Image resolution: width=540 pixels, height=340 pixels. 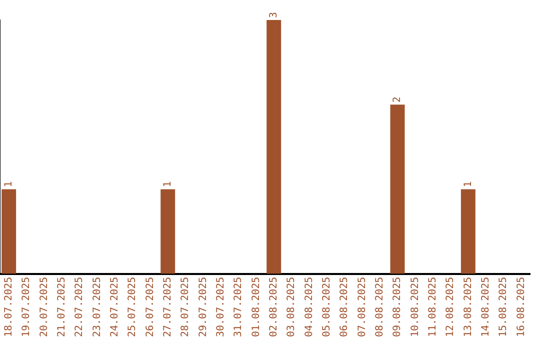 What do you see at coordinates (344, 307) in the screenshot?
I see `x-tick-label: 06.08.2025` at bounding box center [344, 307].